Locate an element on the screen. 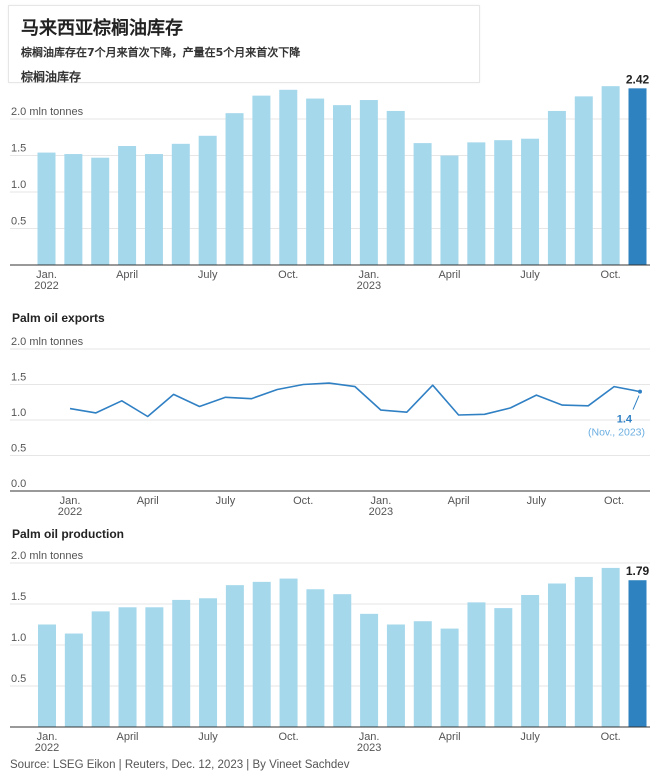 This screenshot has height=777, width=665. production-chart-title: Palm oil production is located at coordinates (68, 534).